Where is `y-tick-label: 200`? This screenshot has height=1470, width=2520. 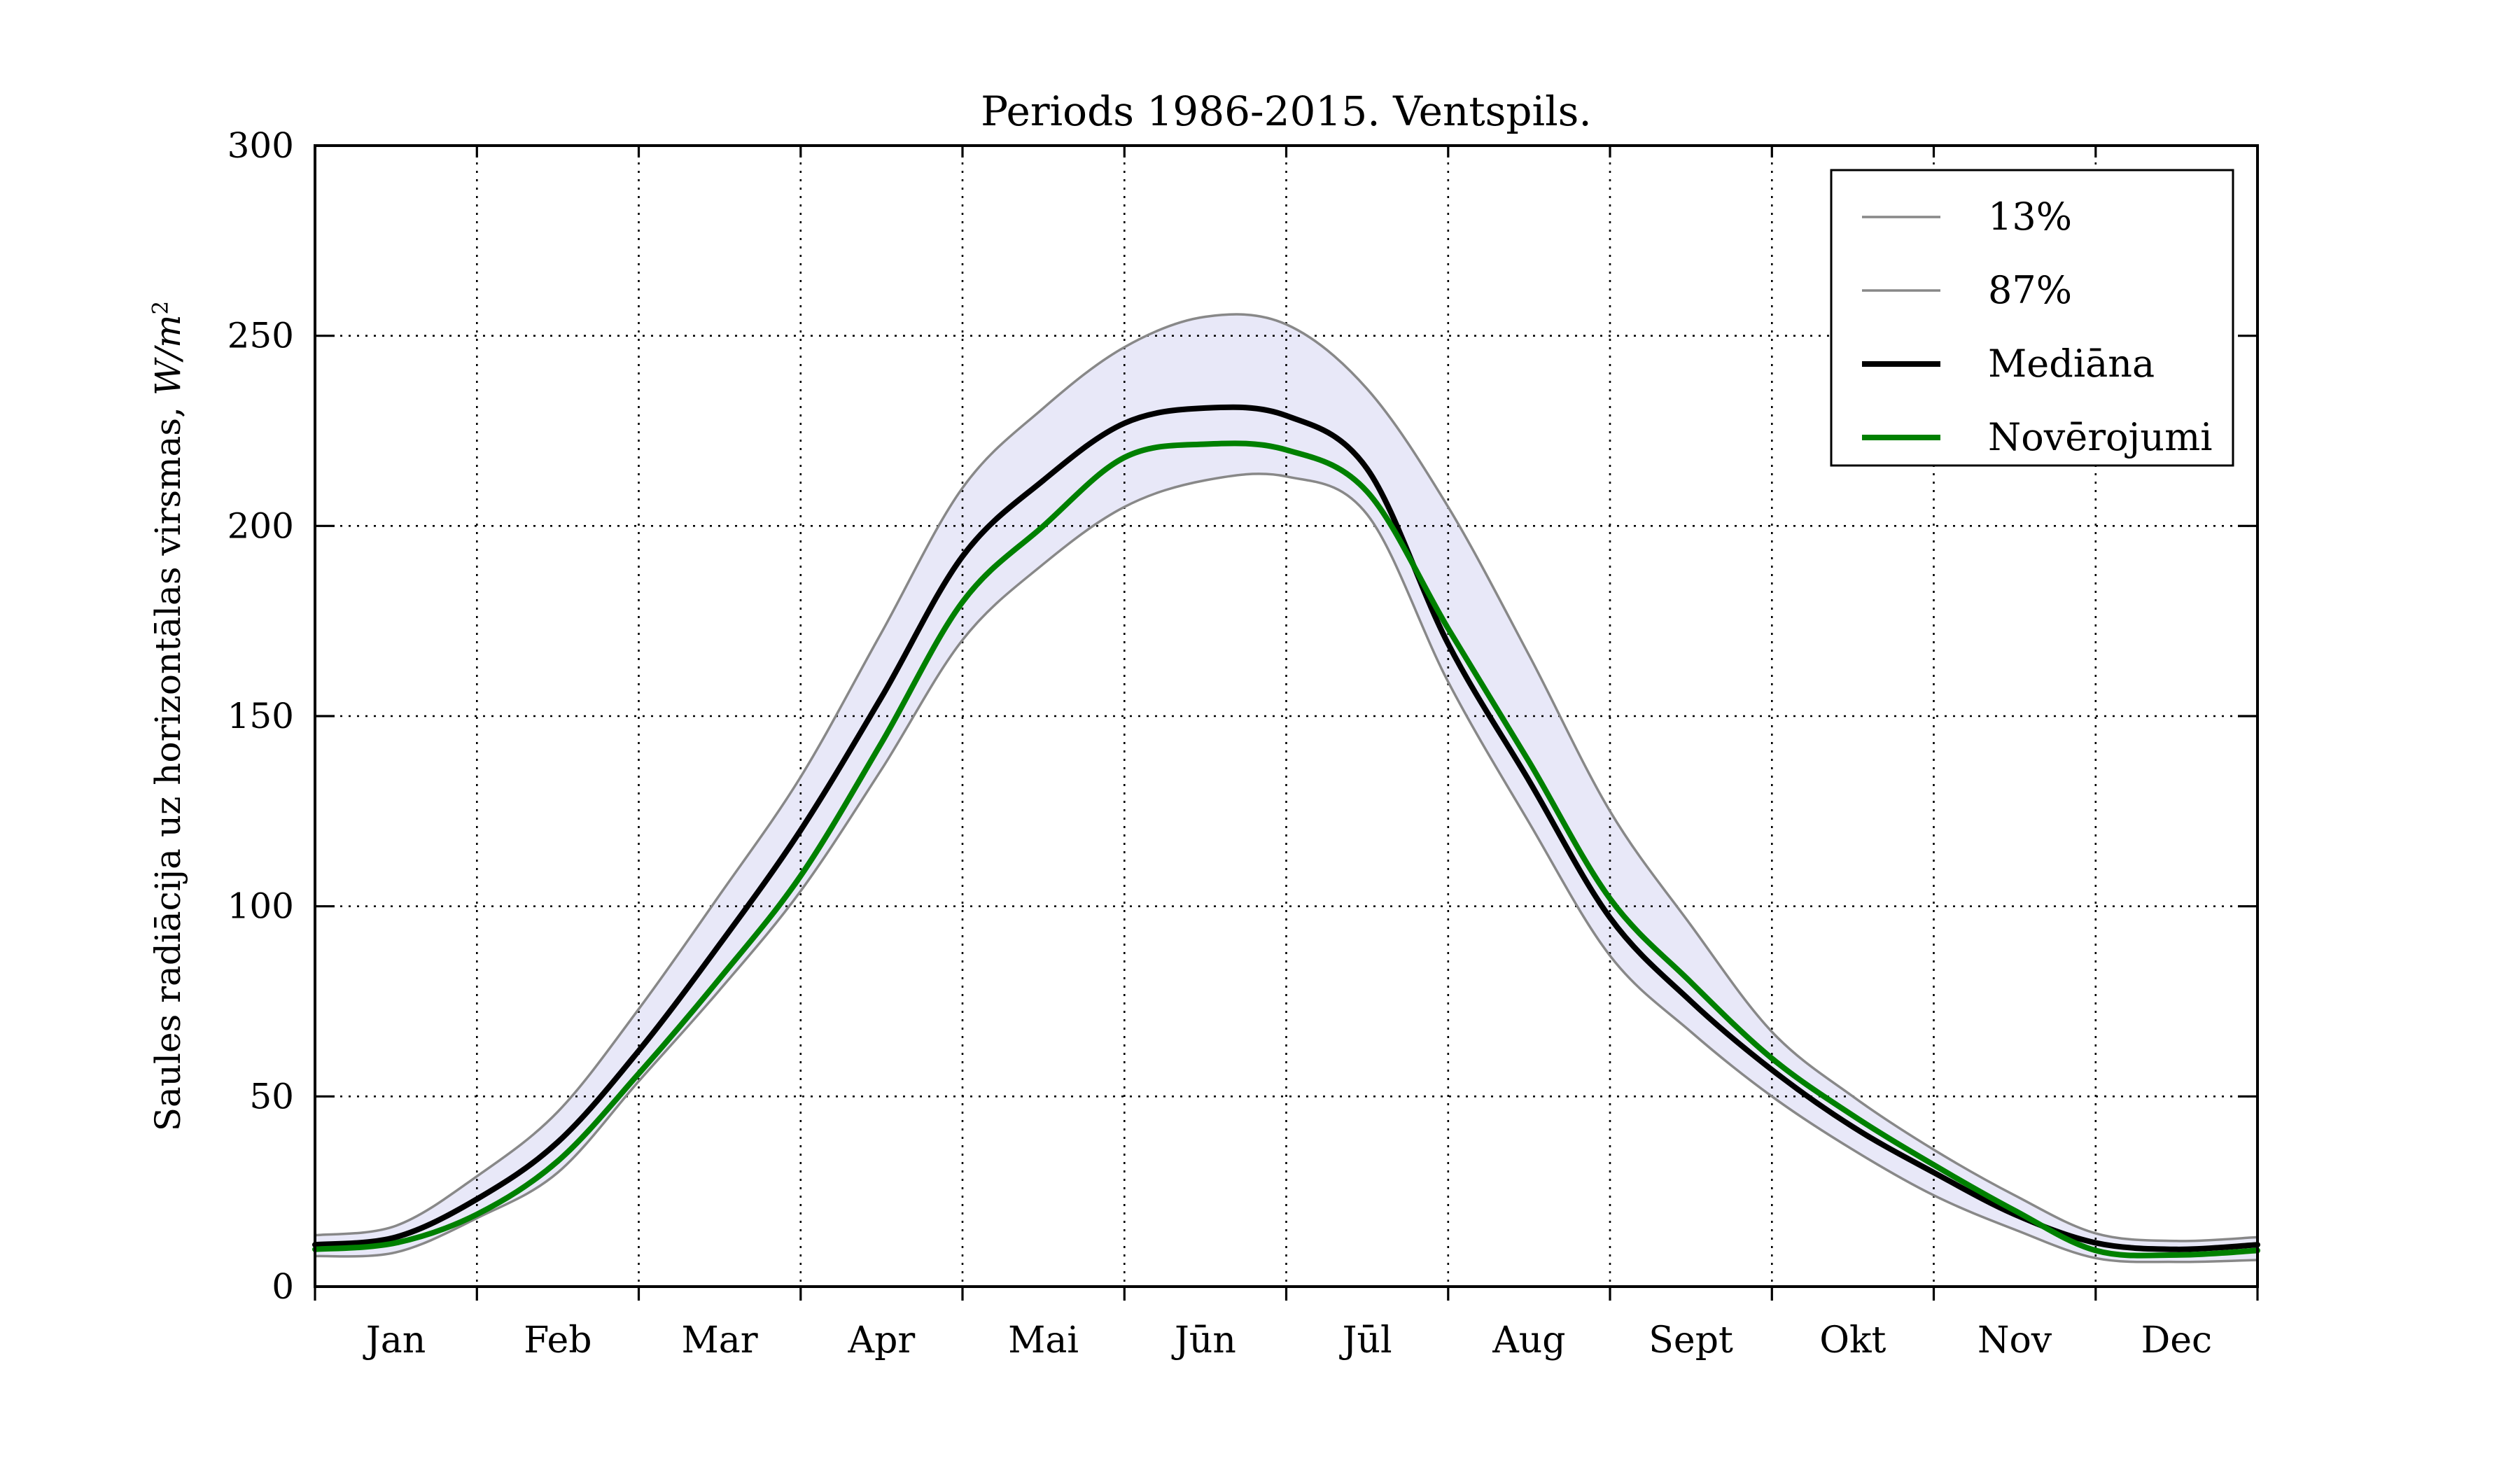
y-tick-label: 200 is located at coordinates (260, 525).